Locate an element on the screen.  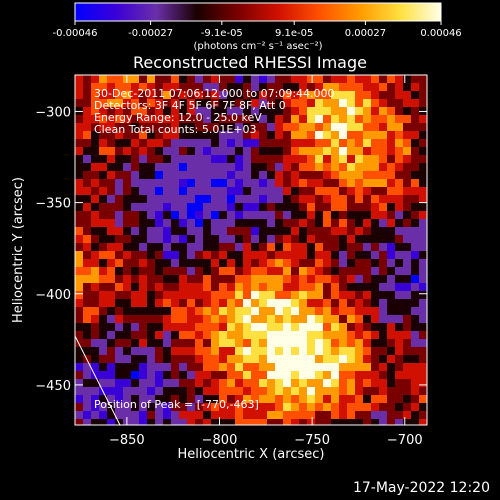
y-tick-label: −300 is located at coordinates (53, 112).